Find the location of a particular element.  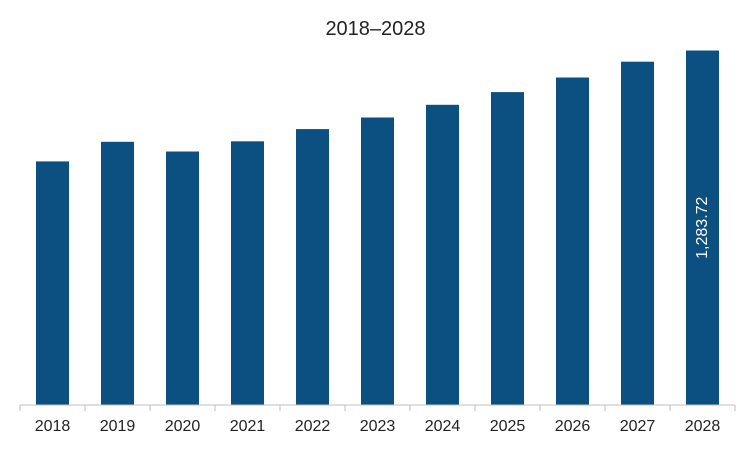

bar-2026 is located at coordinates (572, 241).